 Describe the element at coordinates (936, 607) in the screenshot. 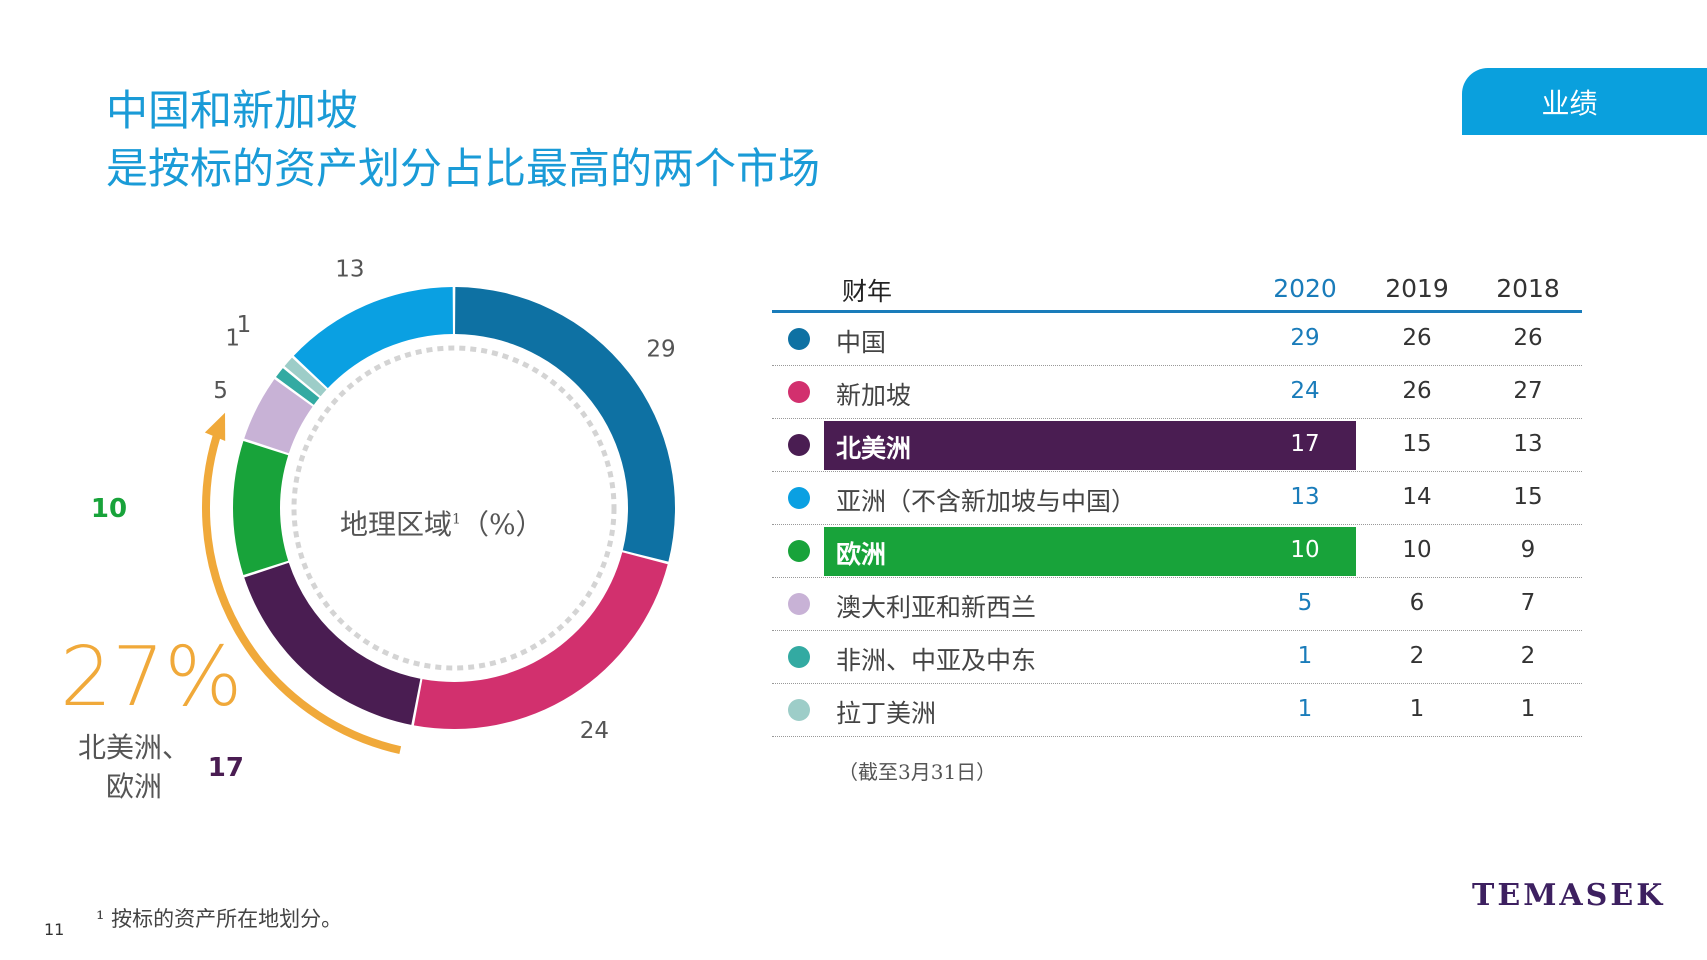

I see `row-label: 澳大利亚和新西兰` at that location.